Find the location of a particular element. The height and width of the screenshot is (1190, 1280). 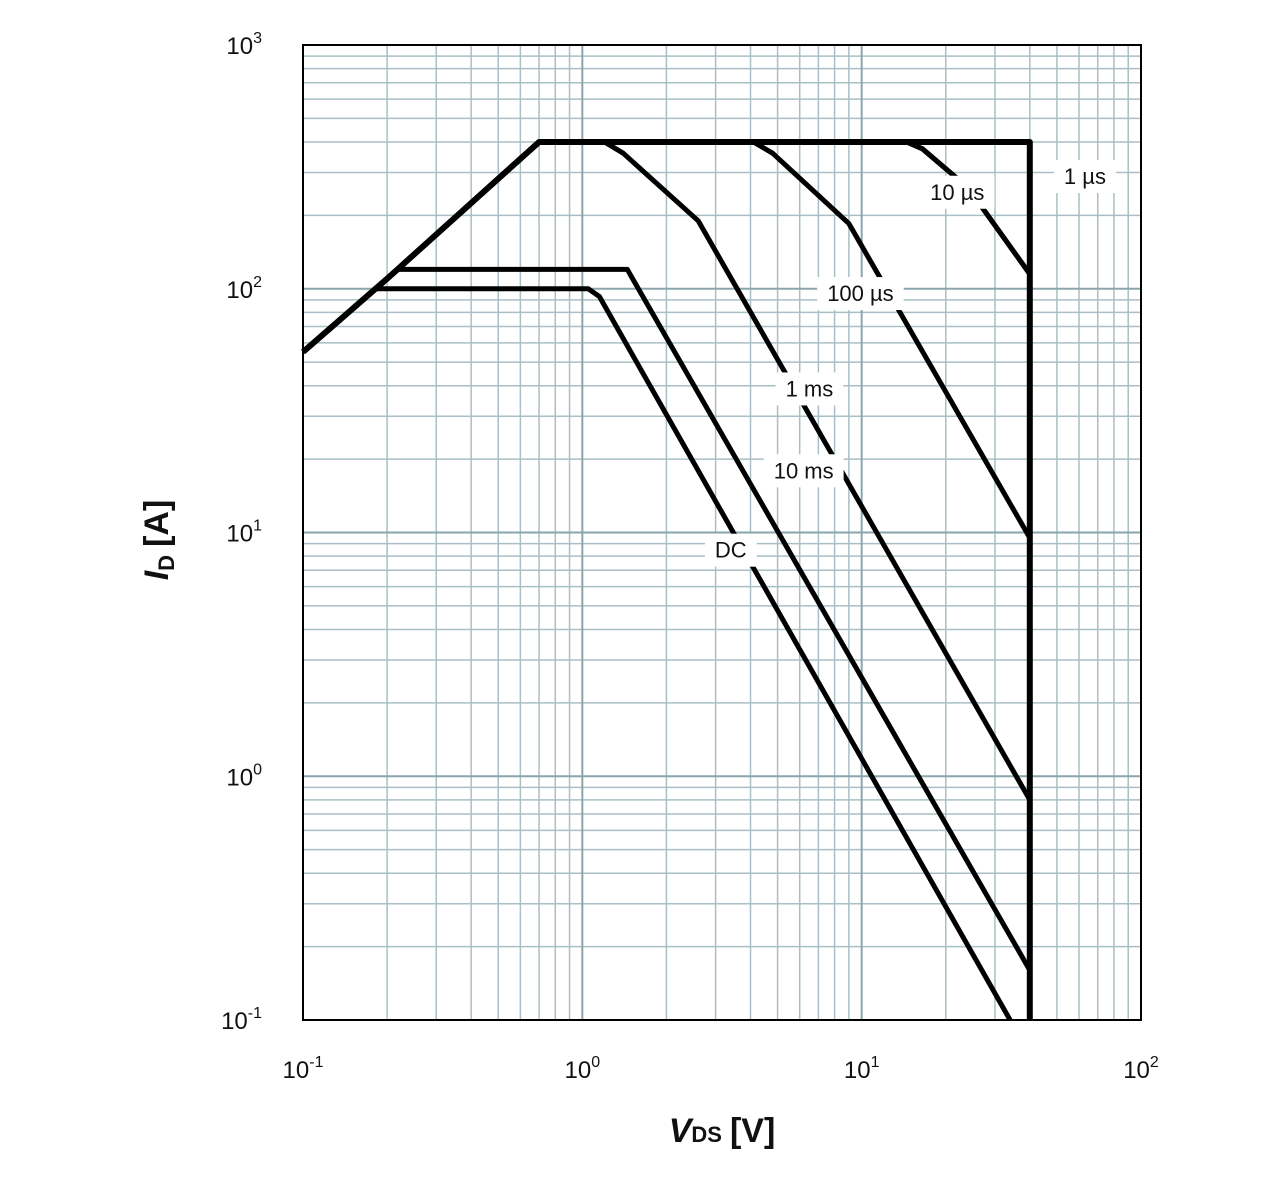

series-label-0: 1 µs is located at coordinates (1084, 177).